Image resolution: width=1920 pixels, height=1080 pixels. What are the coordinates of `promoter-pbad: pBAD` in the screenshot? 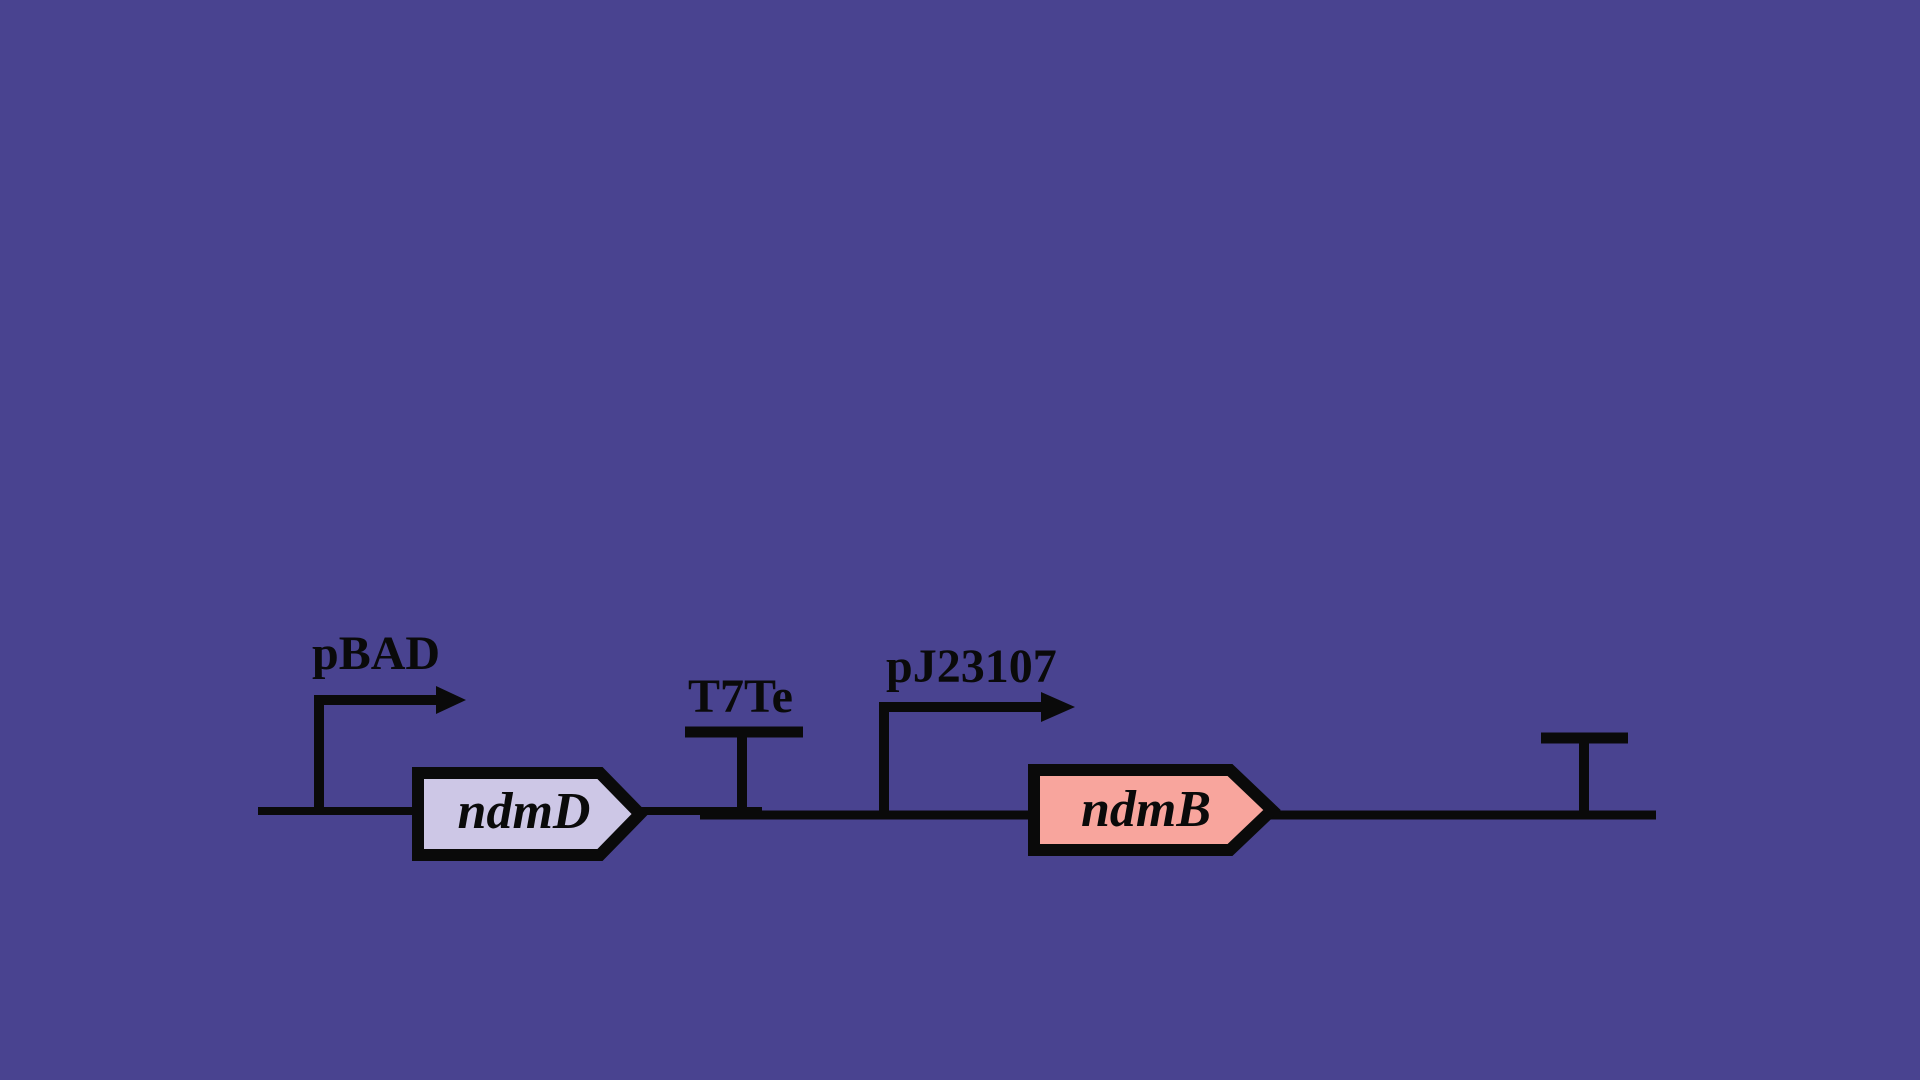 It's located at (389, 720).